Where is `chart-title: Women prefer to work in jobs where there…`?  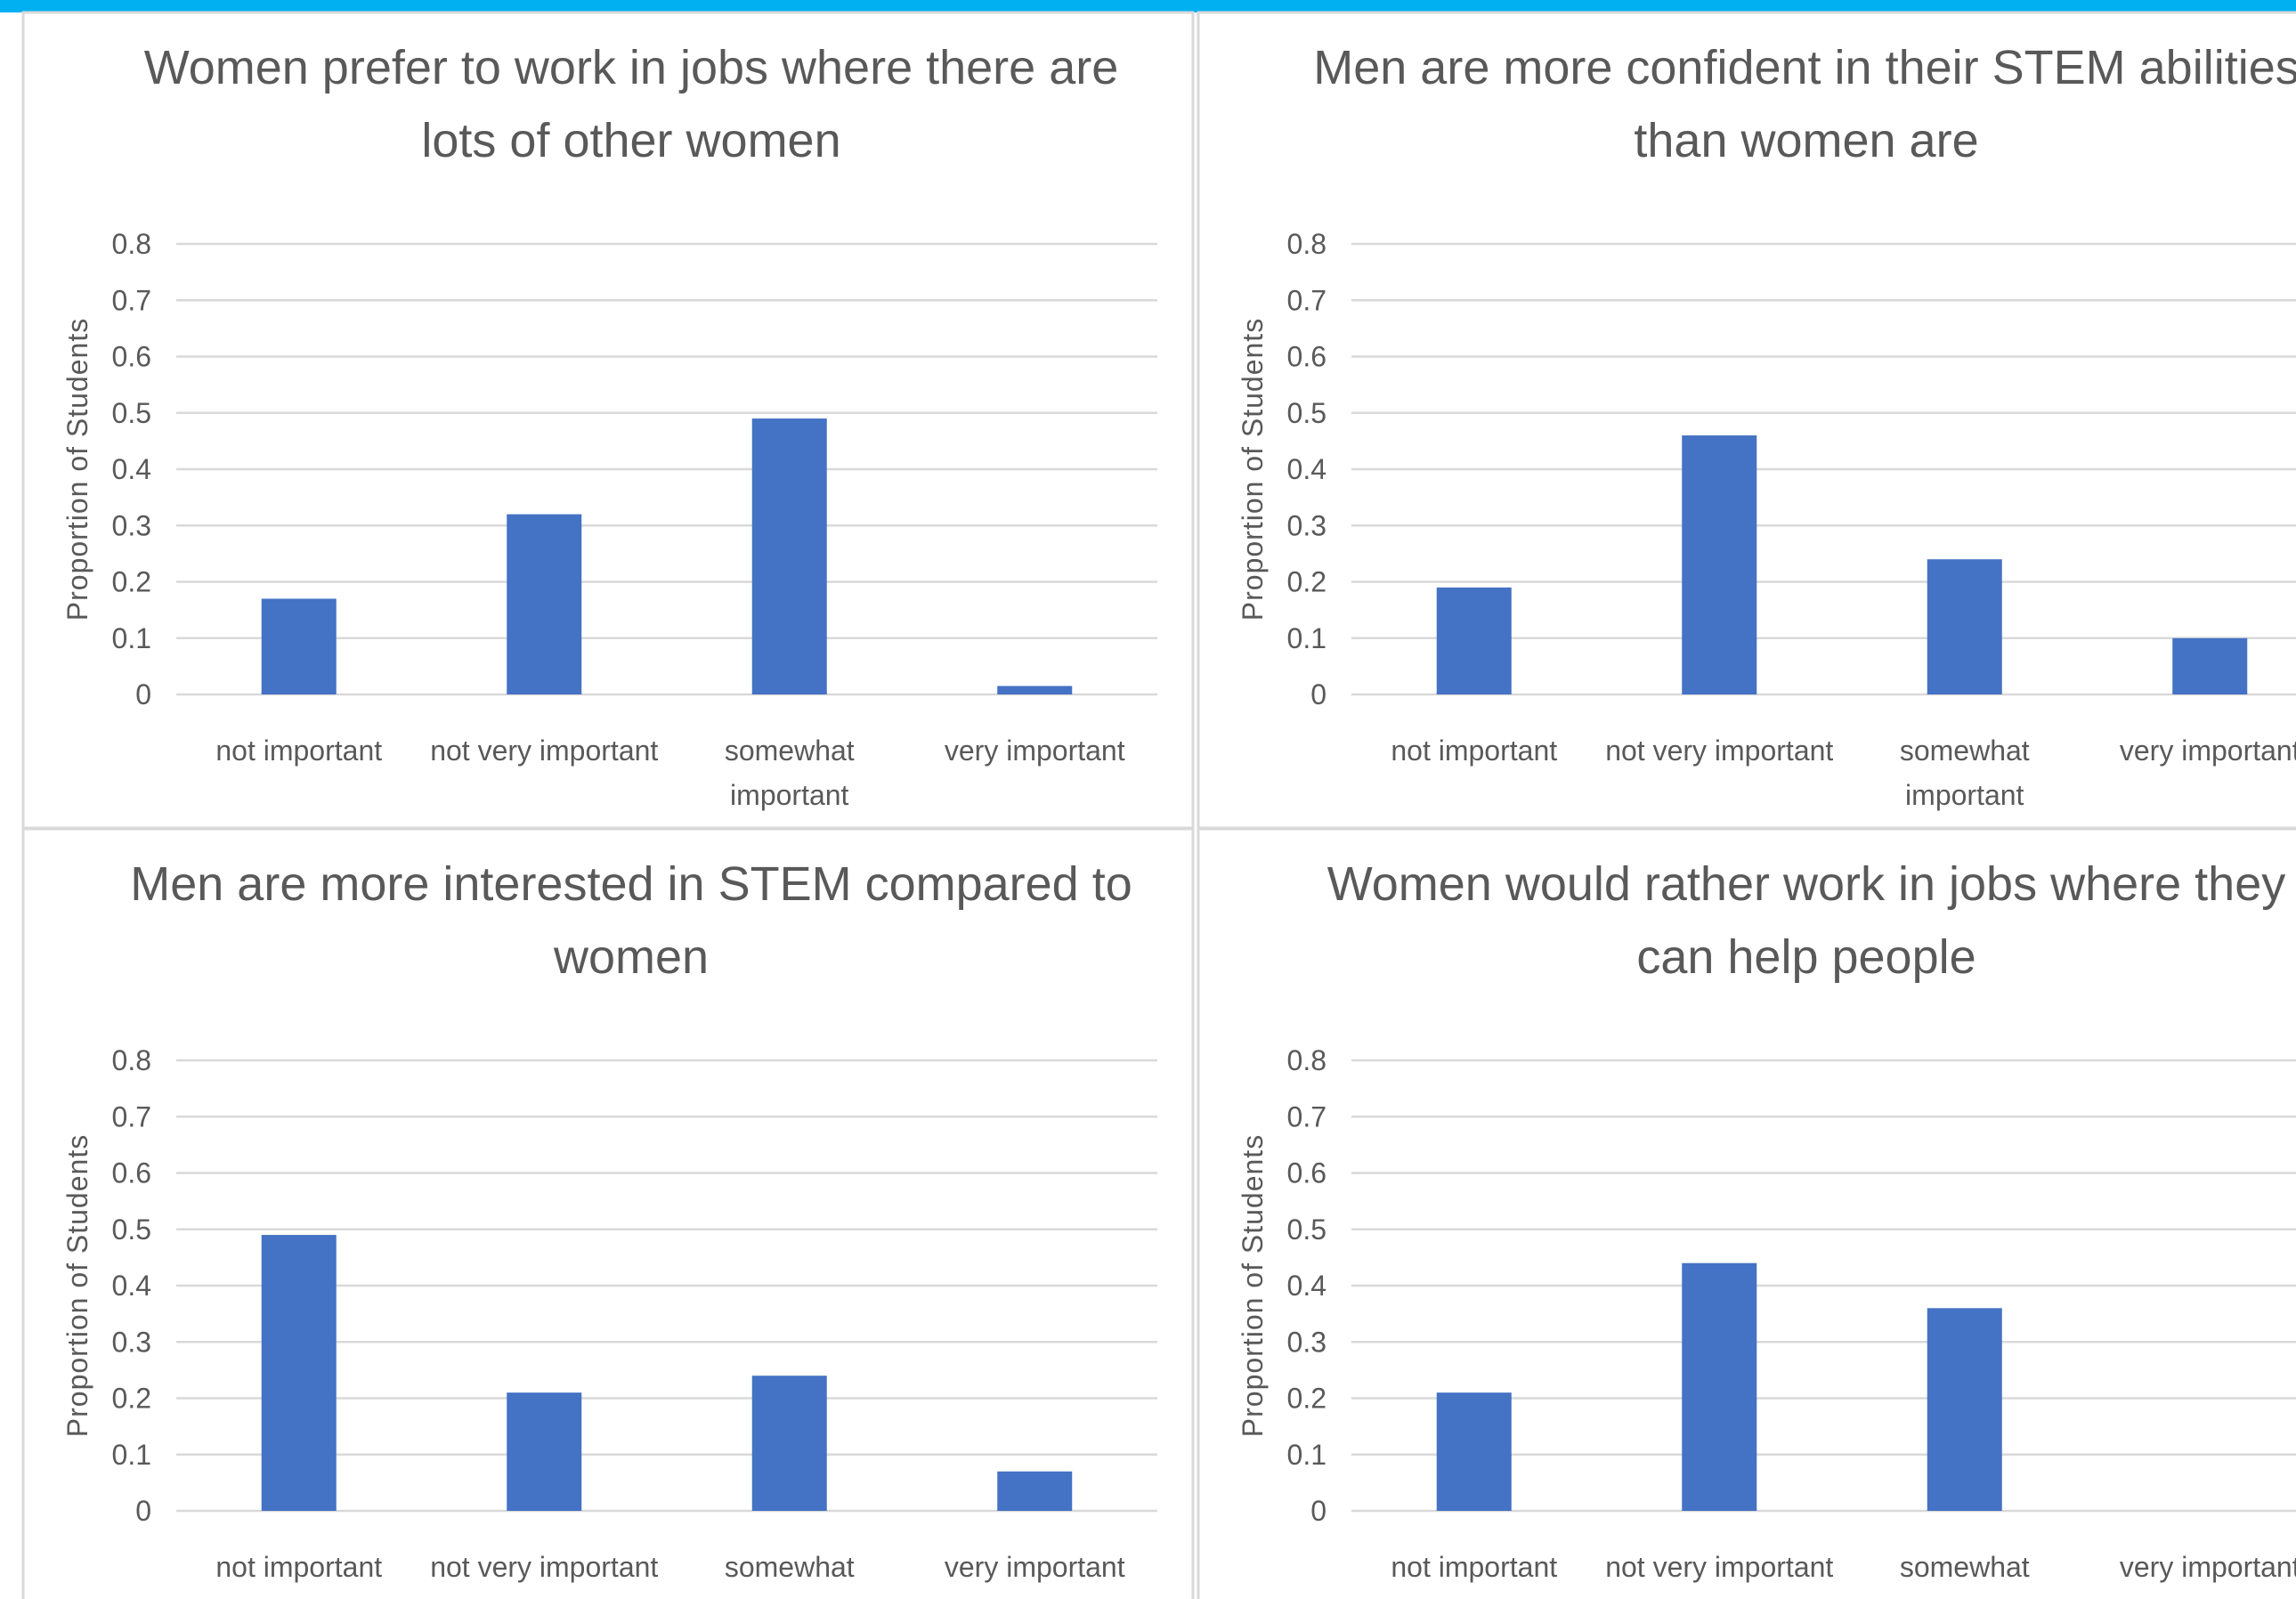 chart-title: Women prefer to work in jobs where there… is located at coordinates (631, 67).